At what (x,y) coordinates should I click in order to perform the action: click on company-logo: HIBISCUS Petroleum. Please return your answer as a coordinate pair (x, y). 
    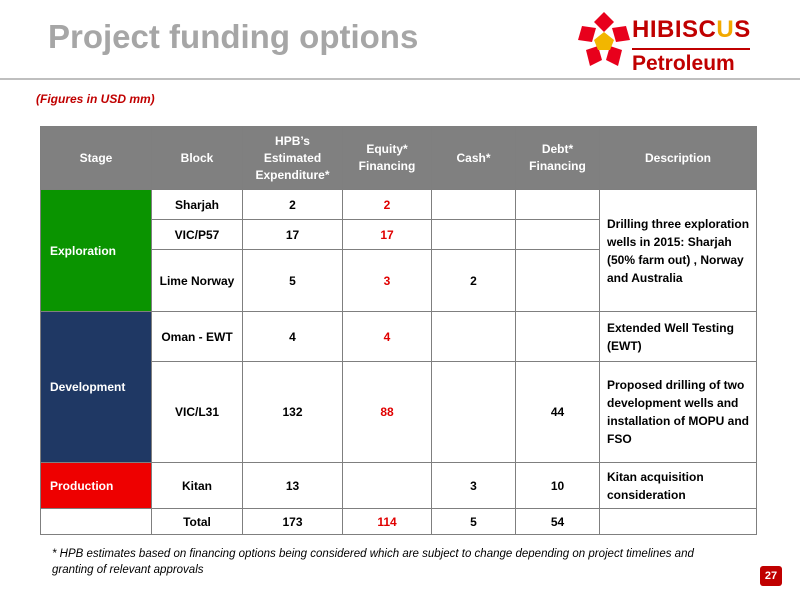
    Looking at the image, I should click on (681, 45).